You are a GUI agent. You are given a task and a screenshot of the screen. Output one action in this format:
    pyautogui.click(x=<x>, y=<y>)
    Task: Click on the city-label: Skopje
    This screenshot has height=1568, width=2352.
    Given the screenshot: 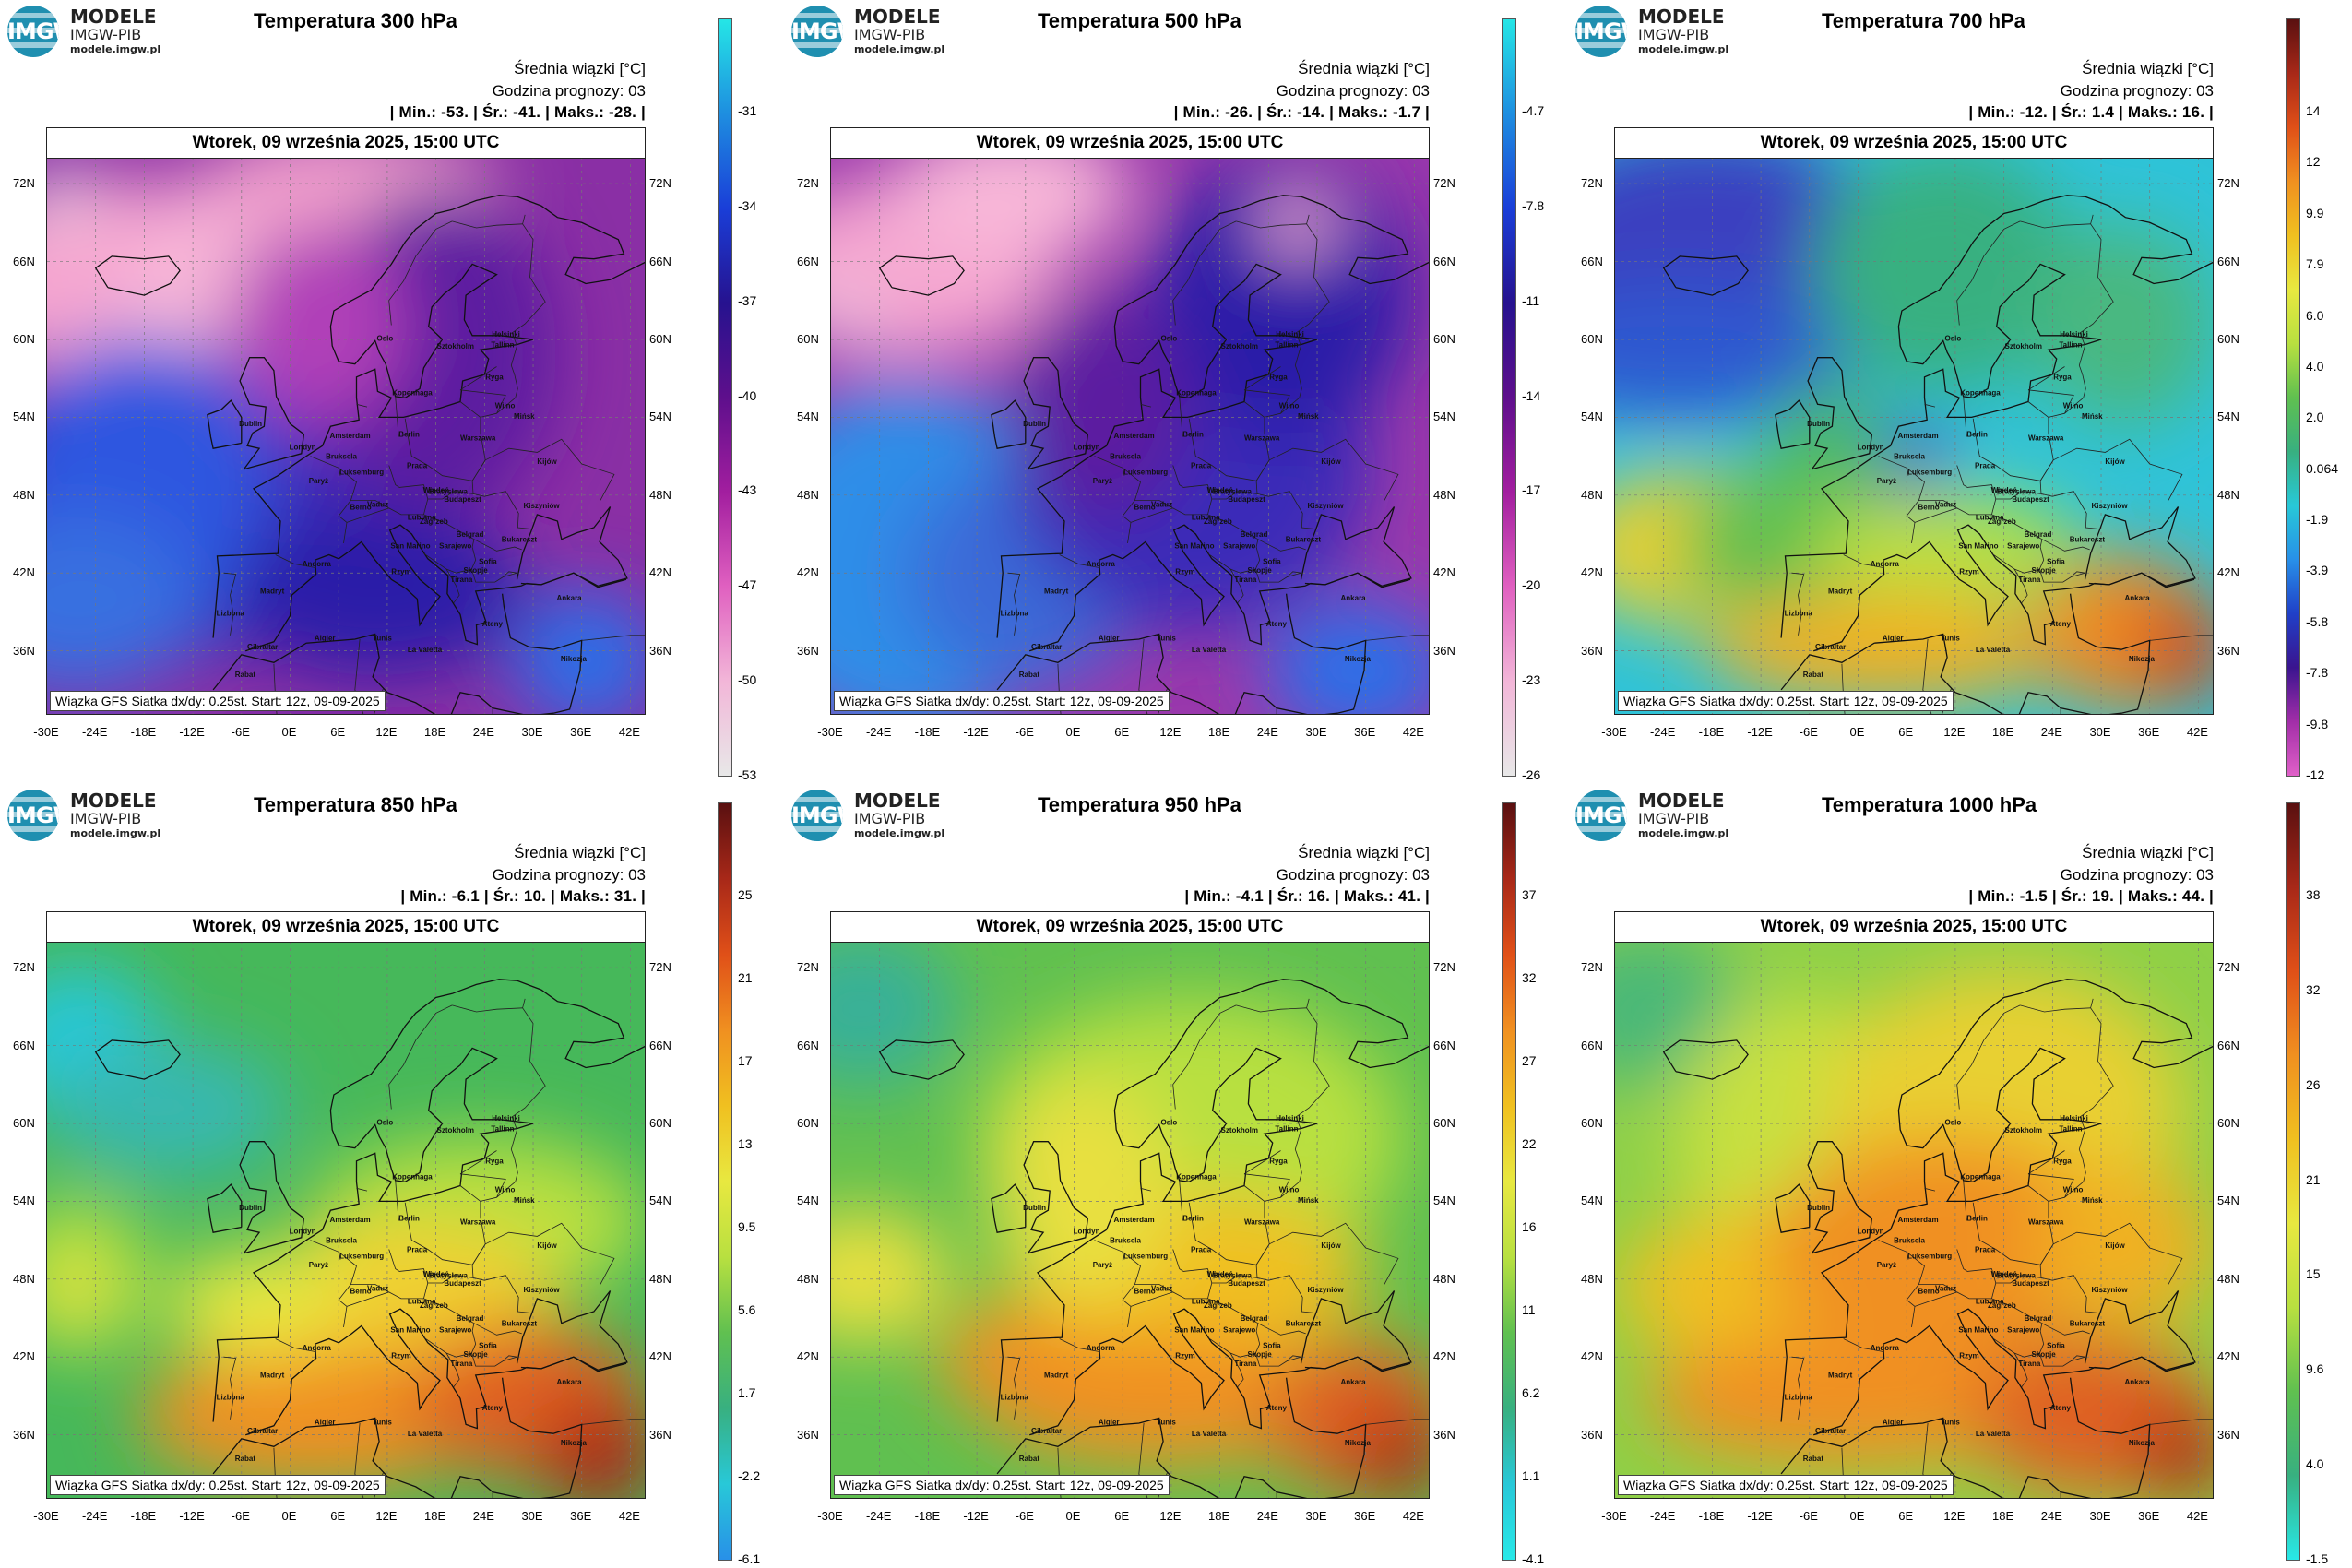 What is the action you would take?
    pyautogui.click(x=475, y=1354)
    